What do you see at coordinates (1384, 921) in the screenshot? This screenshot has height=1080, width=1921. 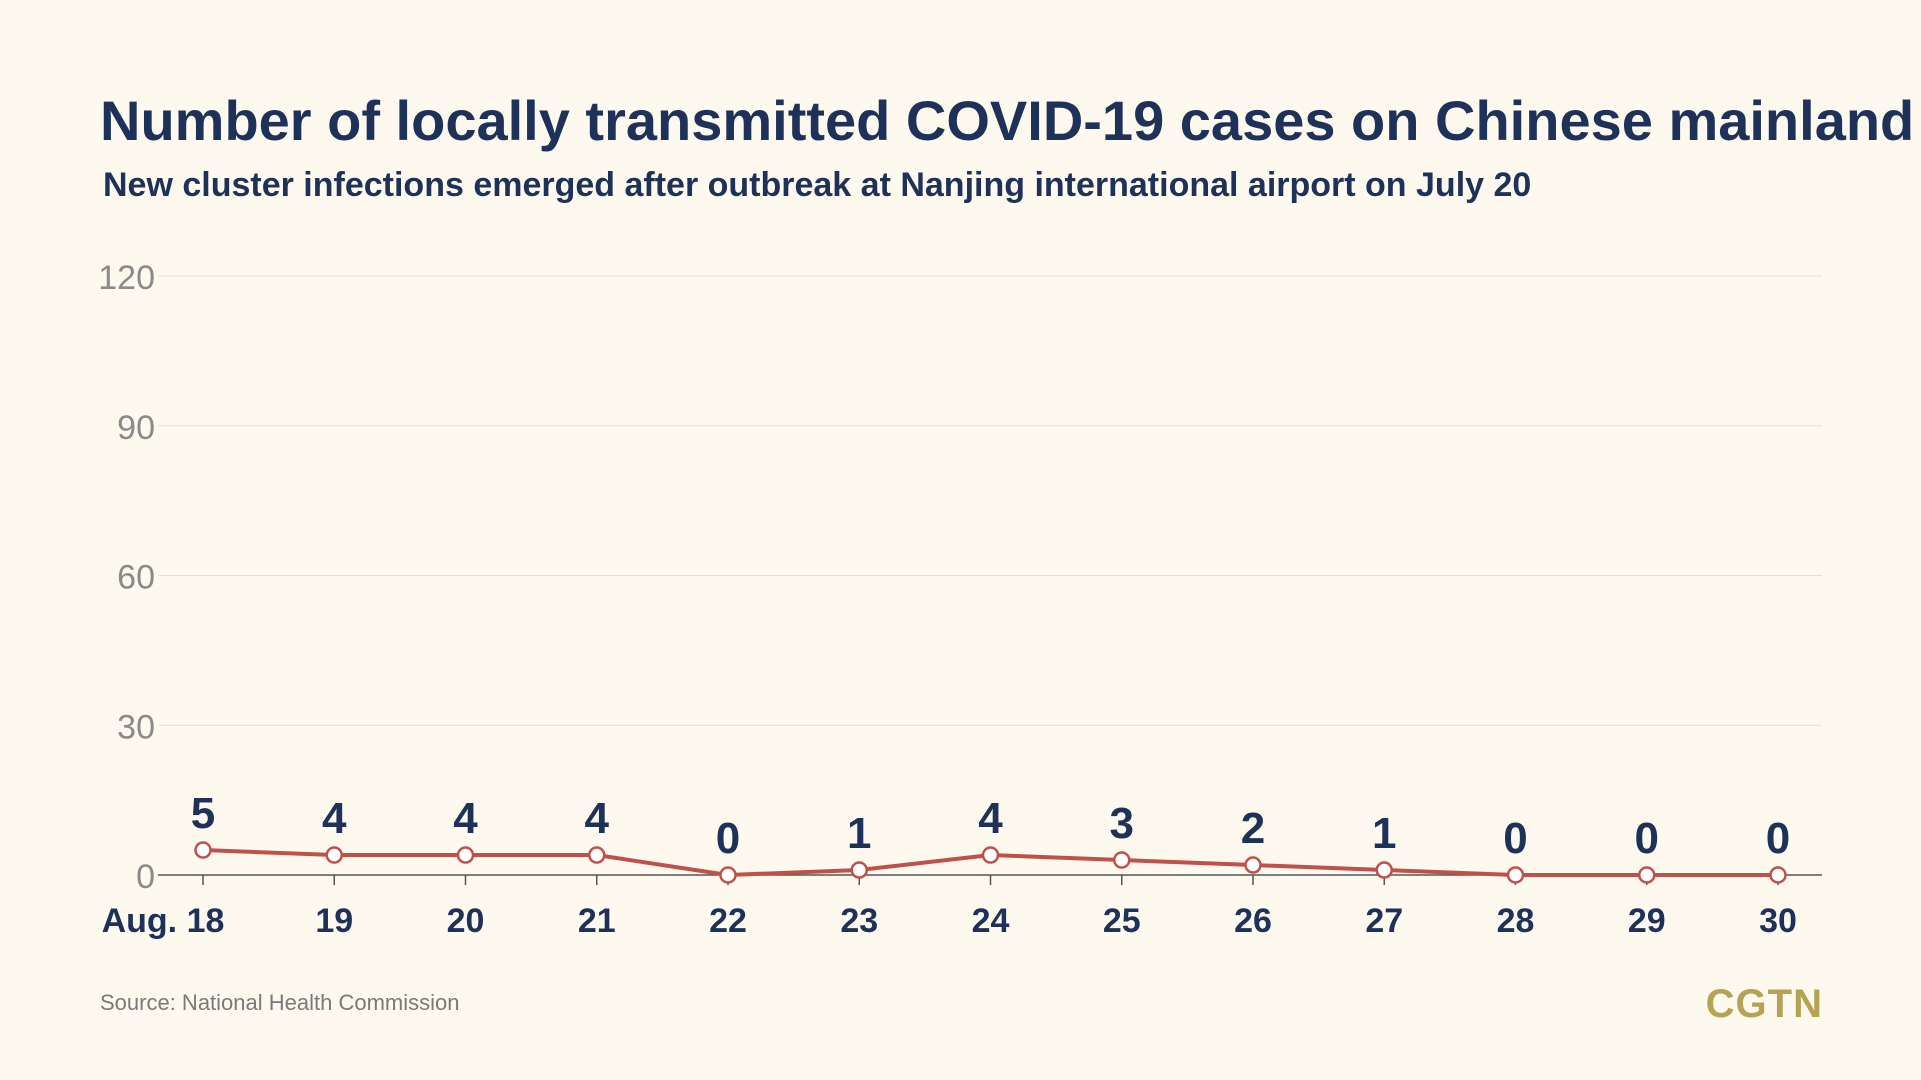 I see `x-tick-label: 27` at bounding box center [1384, 921].